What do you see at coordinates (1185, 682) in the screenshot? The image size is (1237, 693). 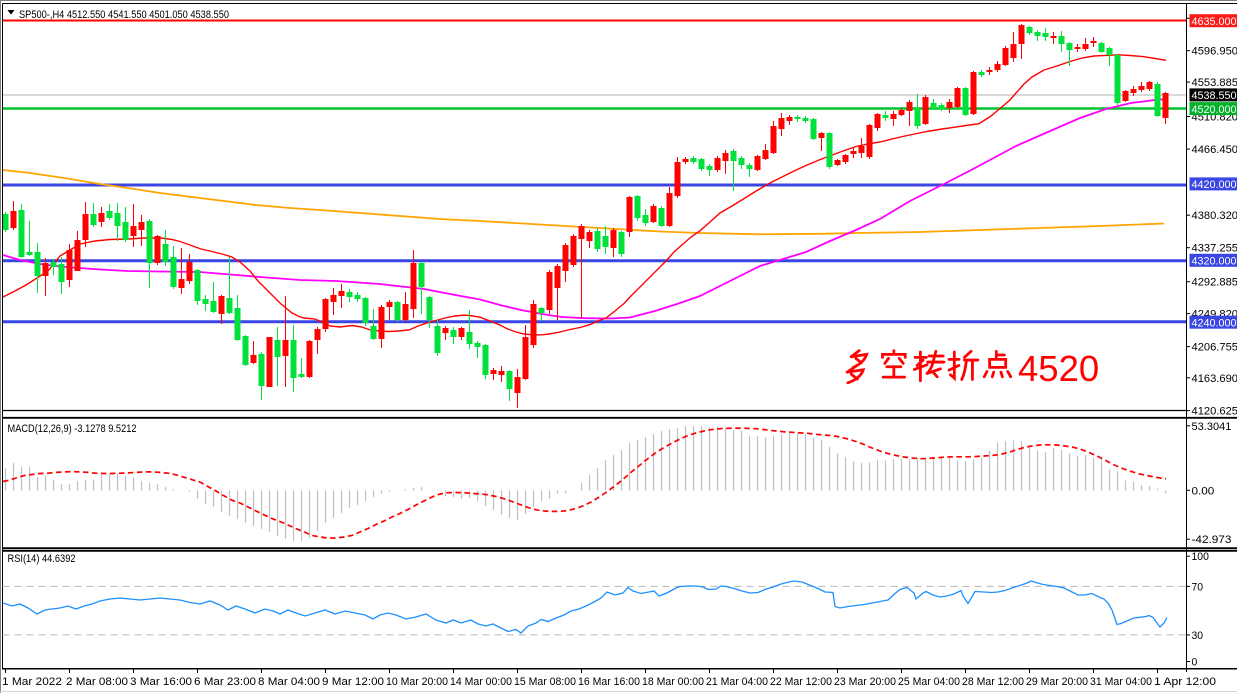 I see `svg-text: 1 Apr 12:00` at bounding box center [1185, 682].